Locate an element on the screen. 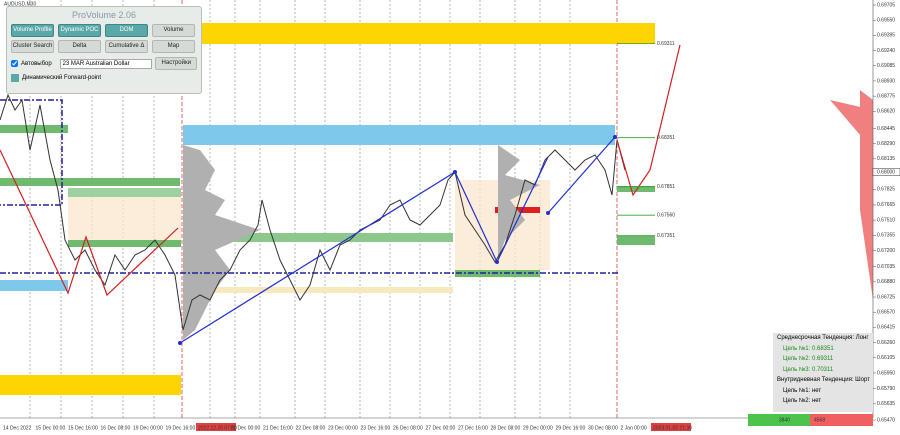  x-tick-label: 2022.12.20 07:00 is located at coordinates (217, 428).